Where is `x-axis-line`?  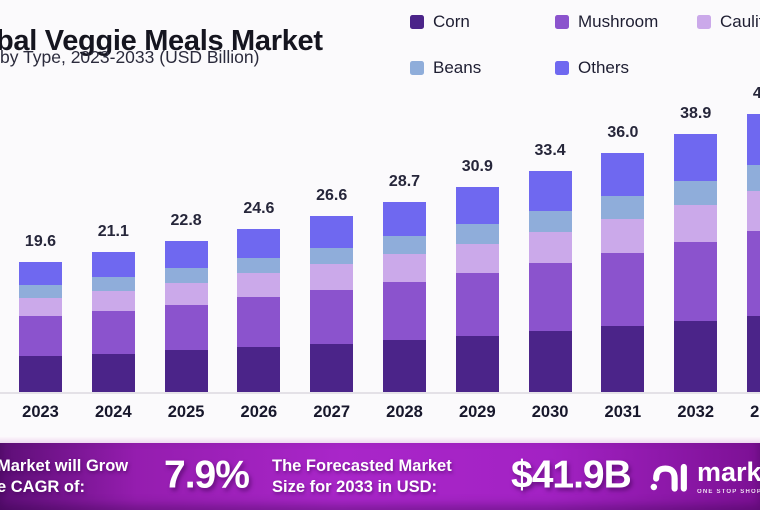 x-axis-line is located at coordinates (380, 393).